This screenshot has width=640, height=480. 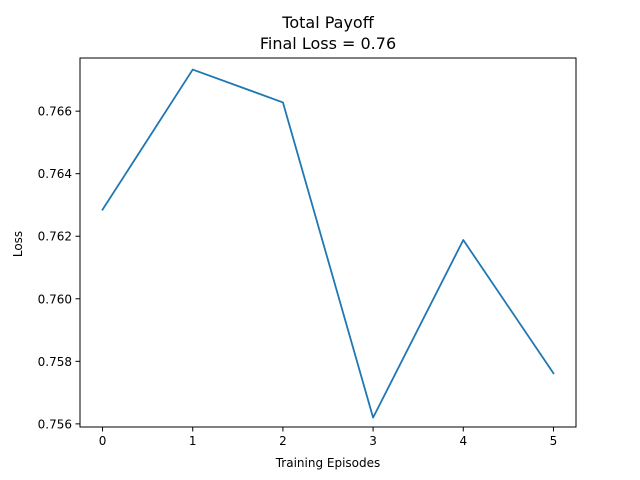 What do you see at coordinates (283, 441) in the screenshot?
I see `x-tick-label: 2` at bounding box center [283, 441].